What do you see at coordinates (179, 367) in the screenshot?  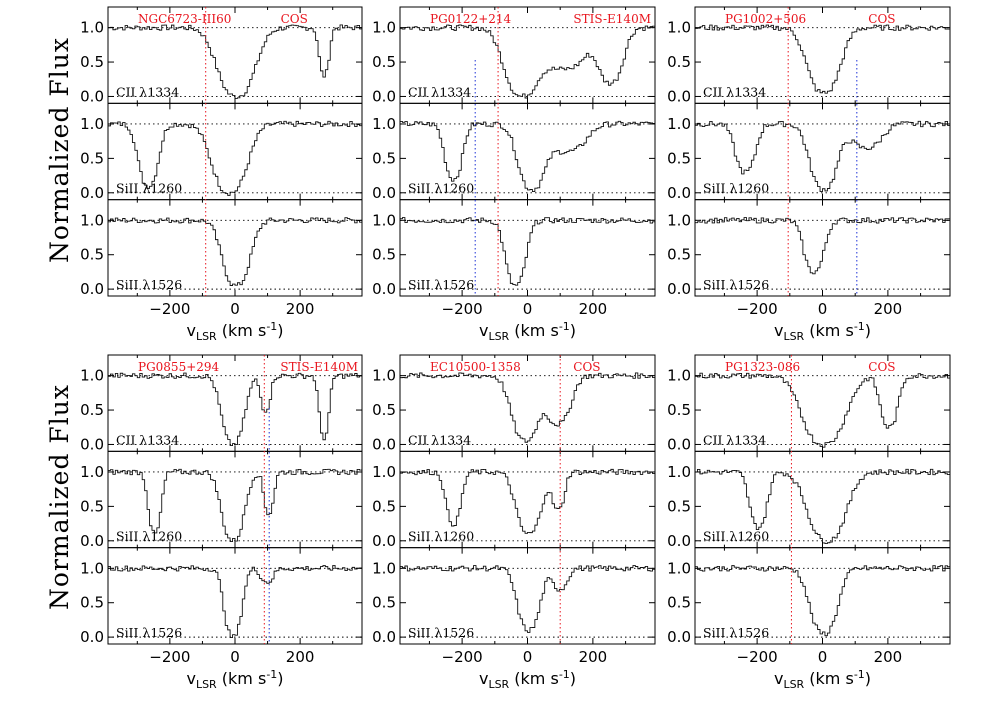 I see `sightline-name: PG0855+294` at bounding box center [179, 367].